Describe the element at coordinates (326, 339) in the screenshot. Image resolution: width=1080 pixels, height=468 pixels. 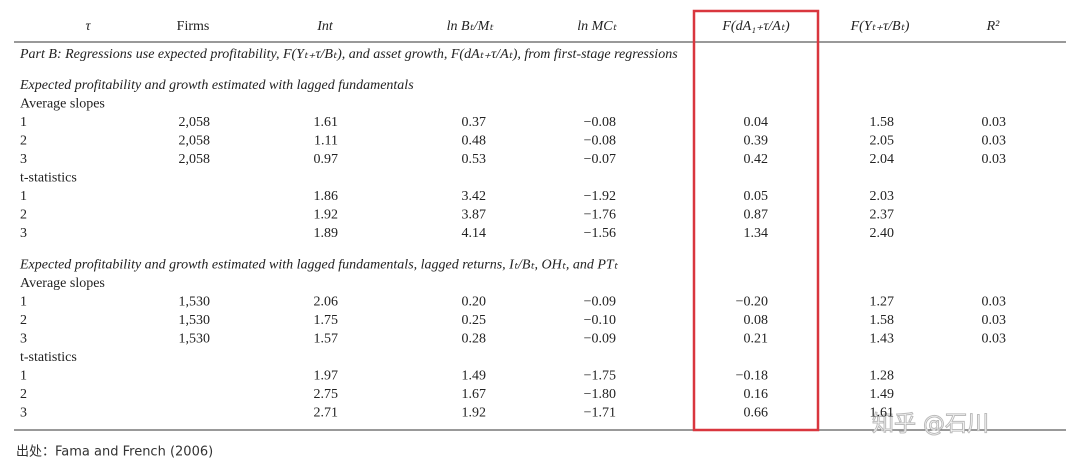
I see `table-cell: 1.57` at that location.